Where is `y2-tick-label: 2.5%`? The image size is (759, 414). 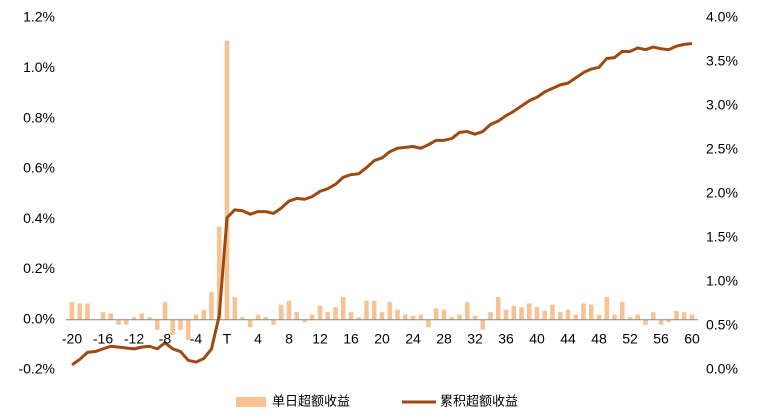
y2-tick-label: 2.5% is located at coordinates (722, 149).